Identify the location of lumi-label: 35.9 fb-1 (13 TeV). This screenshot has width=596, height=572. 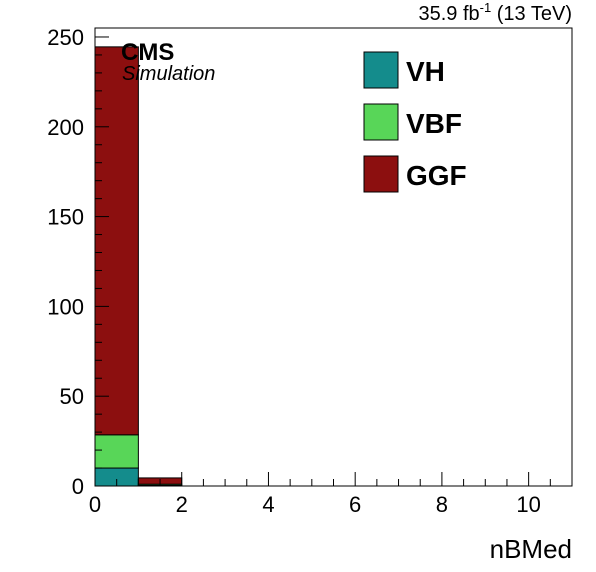
(495, 12).